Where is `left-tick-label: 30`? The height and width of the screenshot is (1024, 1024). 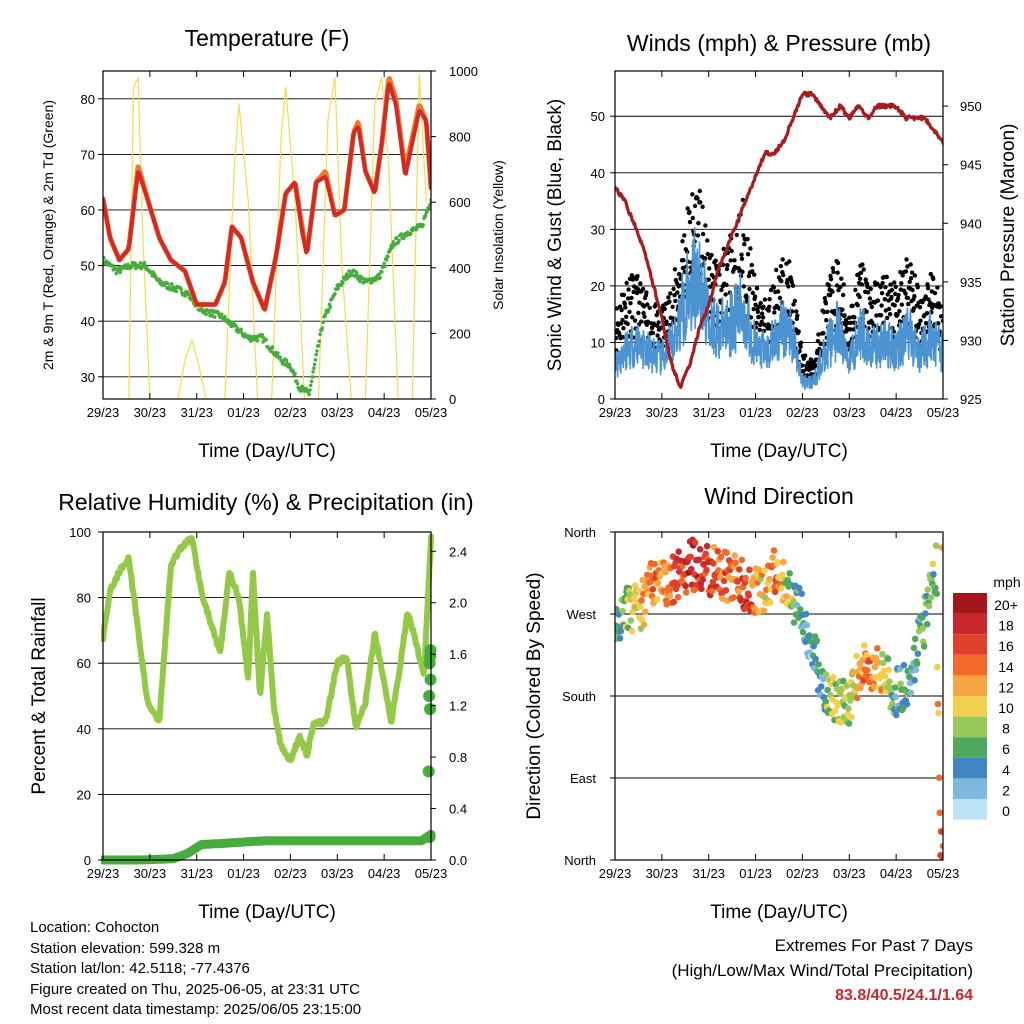 left-tick-label: 30 is located at coordinates (598, 229).